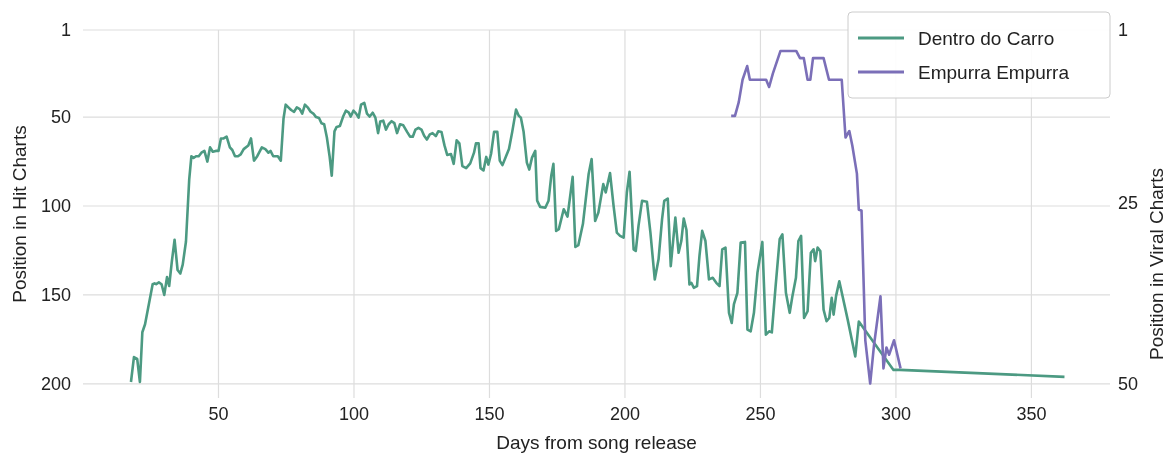 This screenshot has width=1173, height=457. What do you see at coordinates (1156, 264) in the screenshot?
I see `y2-axis-title: Position in Viral Charts` at bounding box center [1156, 264].